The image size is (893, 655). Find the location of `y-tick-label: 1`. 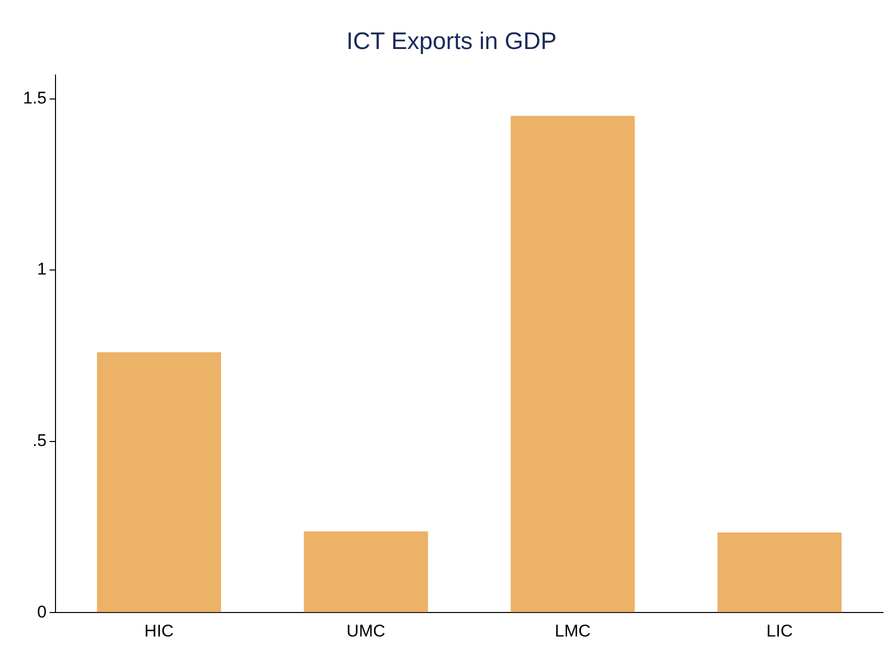

y-tick-label: 1 is located at coordinates (42, 269).